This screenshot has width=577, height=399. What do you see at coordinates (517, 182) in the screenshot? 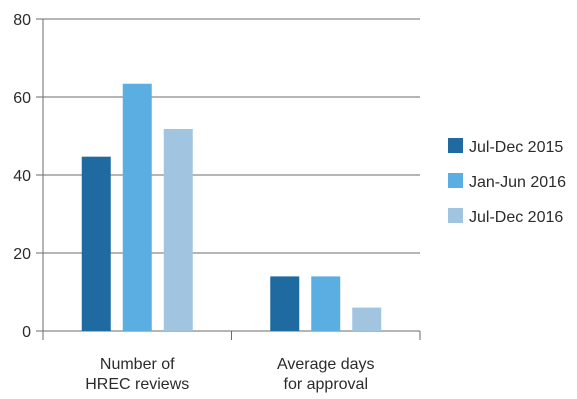
I see `legend-label: Jan-Jun 2016` at bounding box center [517, 182].